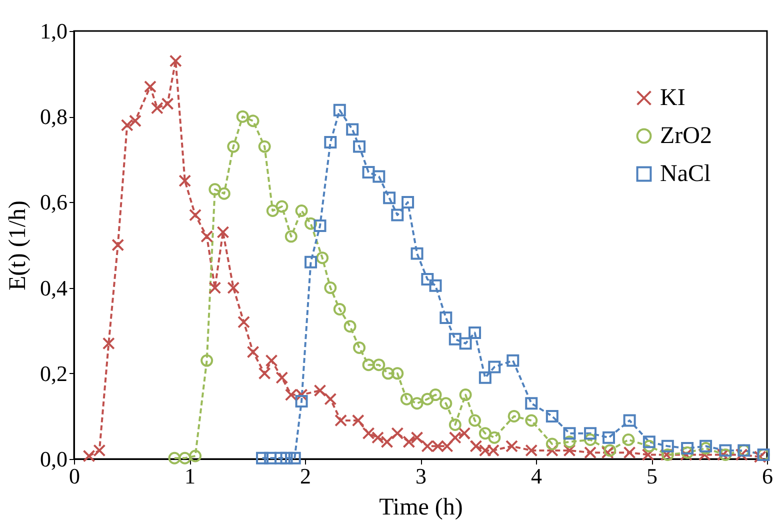 The height and width of the screenshot is (524, 781). Describe the element at coordinates (686, 136) in the screenshot. I see `legend-label: ZrO2` at that location.